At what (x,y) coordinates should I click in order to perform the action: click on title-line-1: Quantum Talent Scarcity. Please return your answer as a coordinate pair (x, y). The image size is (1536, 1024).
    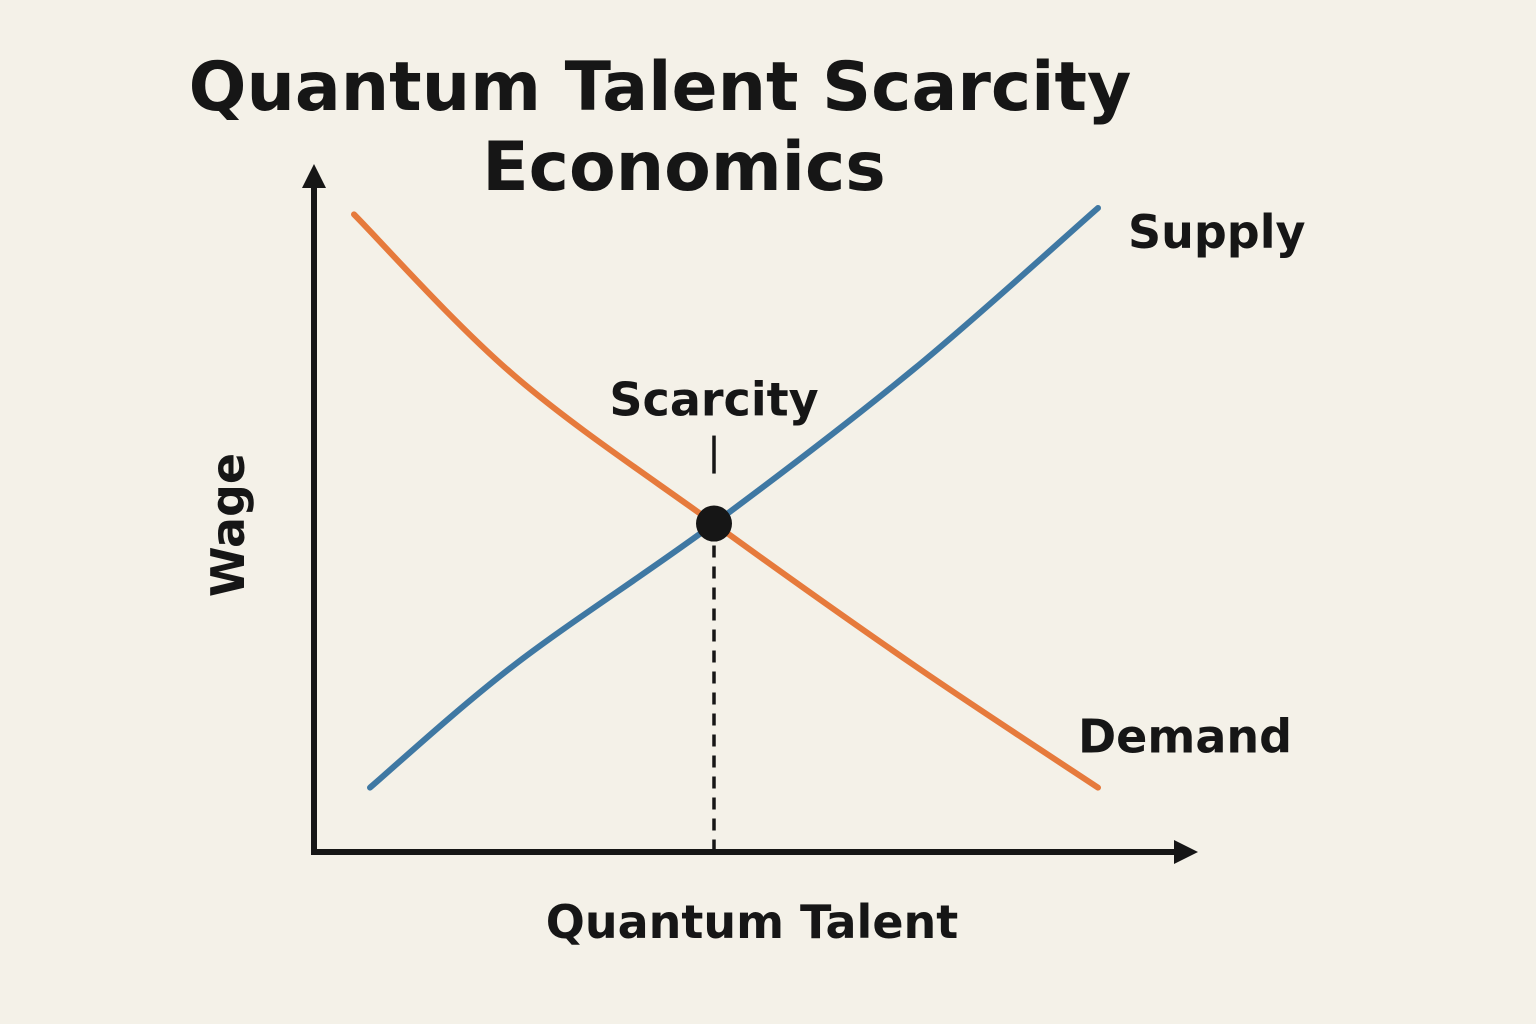
    Looking at the image, I should click on (660, 87).